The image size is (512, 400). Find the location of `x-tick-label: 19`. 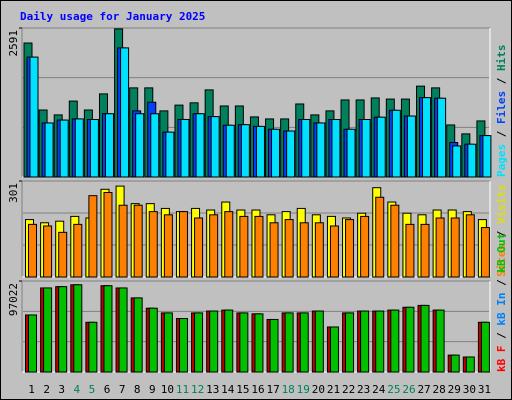

x-tick-label: 19 is located at coordinates (303, 389).